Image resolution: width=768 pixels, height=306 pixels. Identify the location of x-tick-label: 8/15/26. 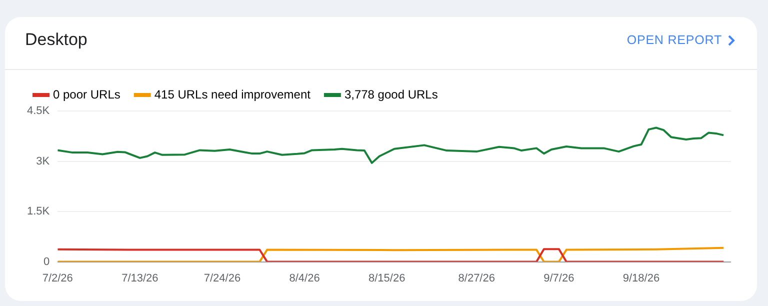
(387, 278).